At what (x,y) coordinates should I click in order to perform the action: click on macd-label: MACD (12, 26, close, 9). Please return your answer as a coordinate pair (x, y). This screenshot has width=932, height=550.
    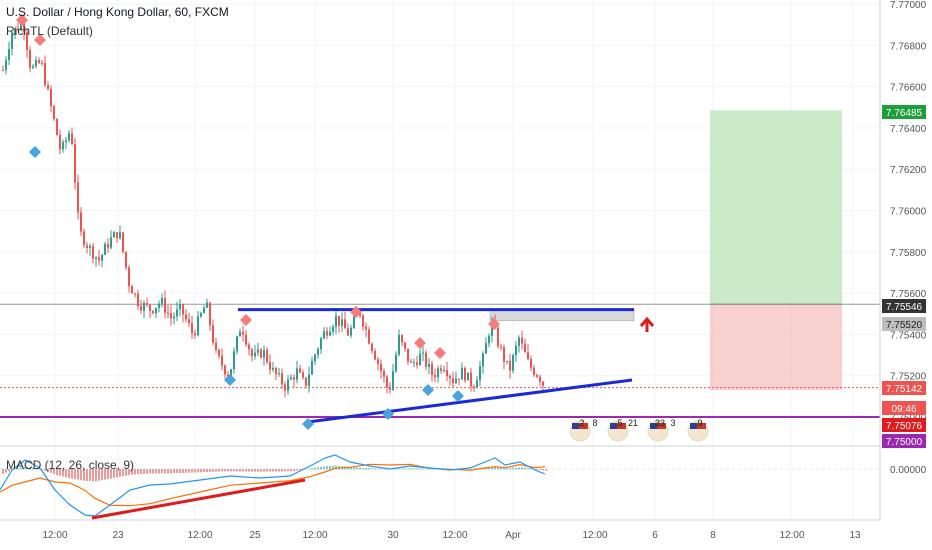
    Looking at the image, I should click on (70, 465).